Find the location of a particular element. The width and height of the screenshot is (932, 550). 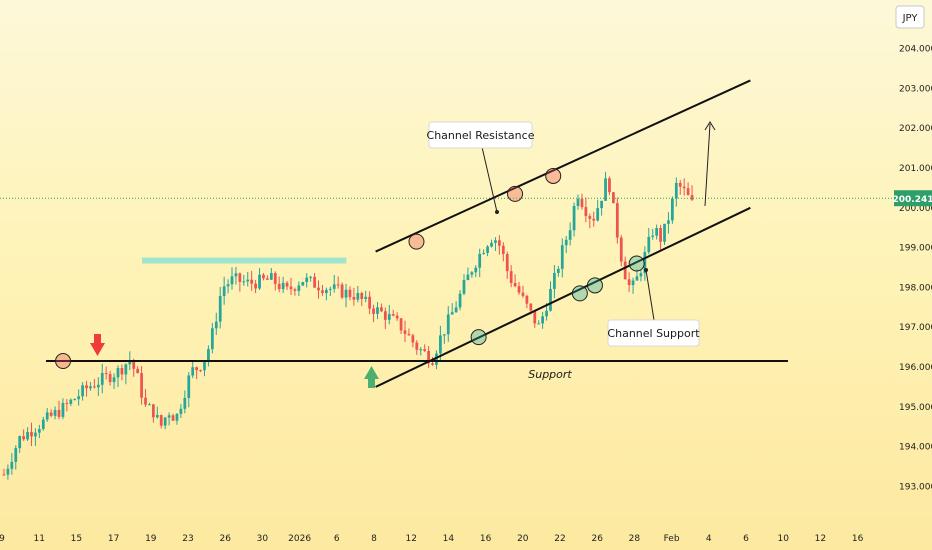

y-tick-label: 201.000 is located at coordinates (915, 169).